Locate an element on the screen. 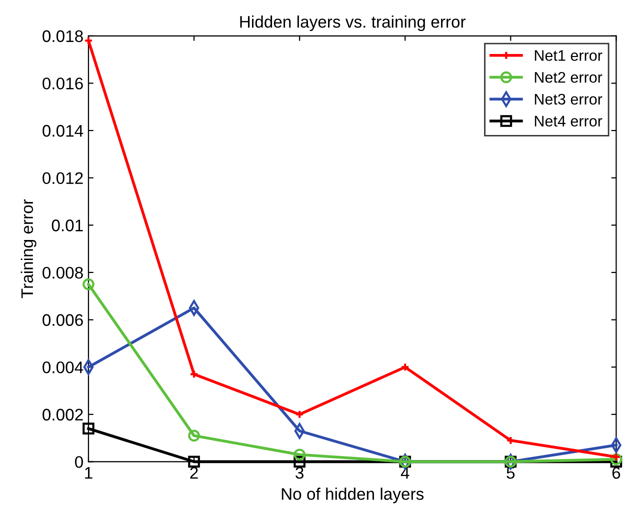  y-tick-label: 0.01 is located at coordinates (67, 226).